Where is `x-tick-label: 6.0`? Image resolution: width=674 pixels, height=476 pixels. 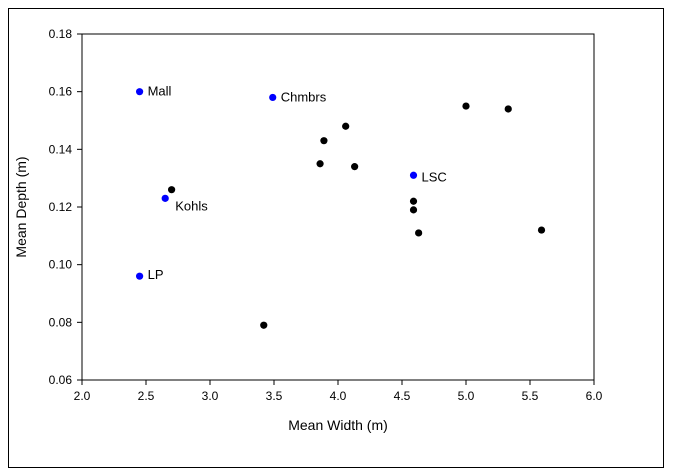
x-tick-label: 6.0 is located at coordinates (594, 396).